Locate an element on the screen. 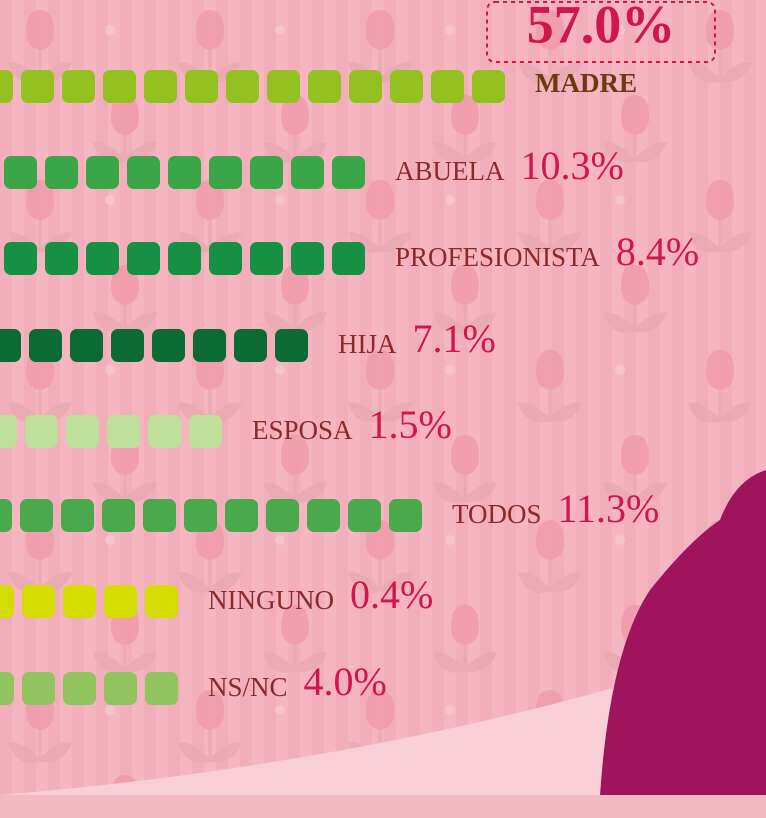  row: ABUELA 10.3% is located at coordinates (314, 166).